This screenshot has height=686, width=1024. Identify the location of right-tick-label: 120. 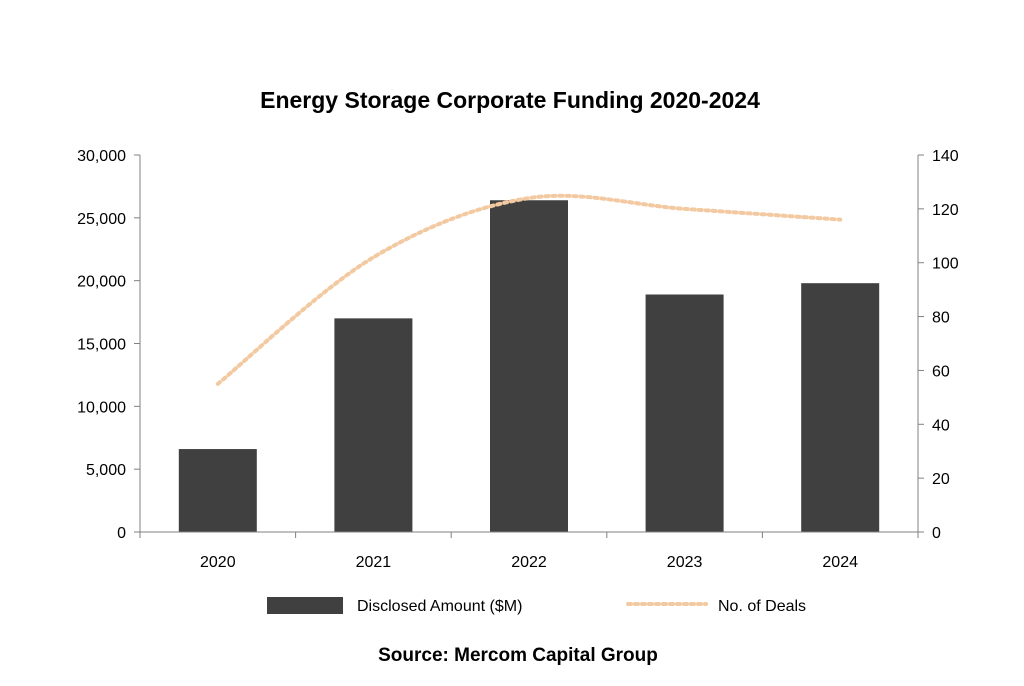
(945, 210).